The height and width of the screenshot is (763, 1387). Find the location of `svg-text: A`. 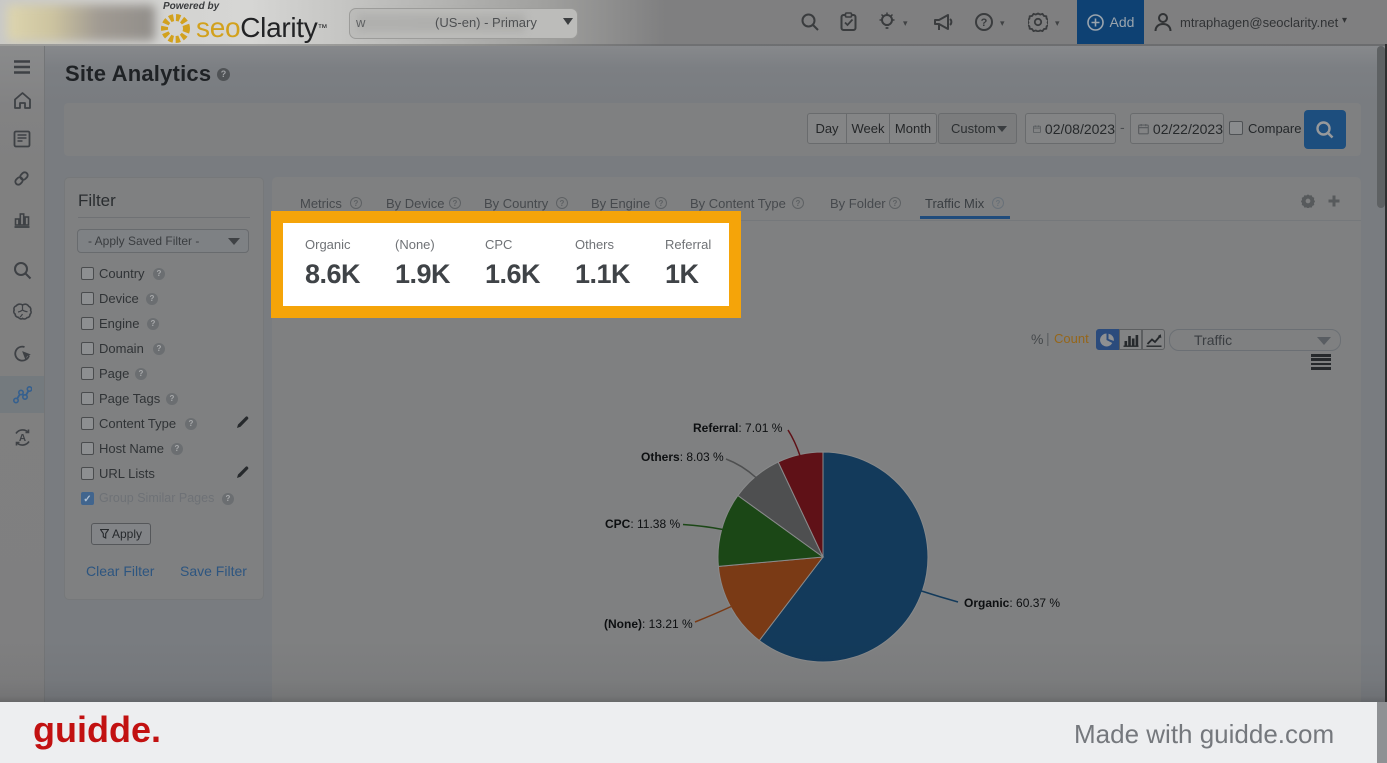

svg-text: A is located at coordinates (22, 438).